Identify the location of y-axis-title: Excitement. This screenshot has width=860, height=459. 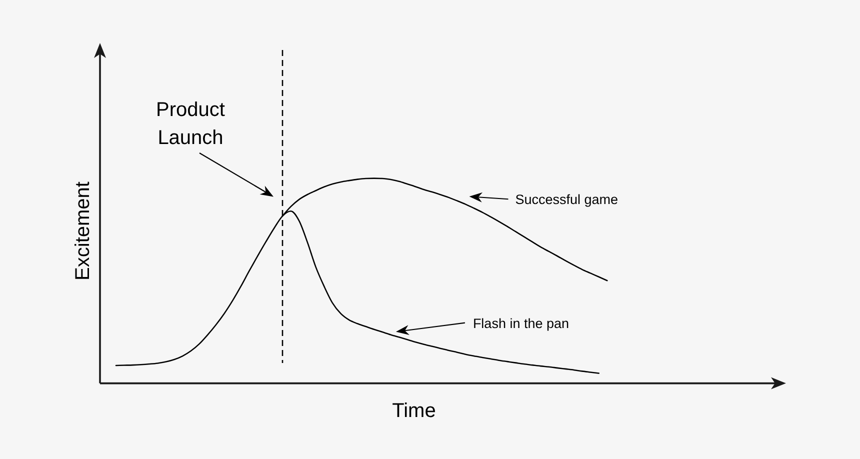
(83, 230).